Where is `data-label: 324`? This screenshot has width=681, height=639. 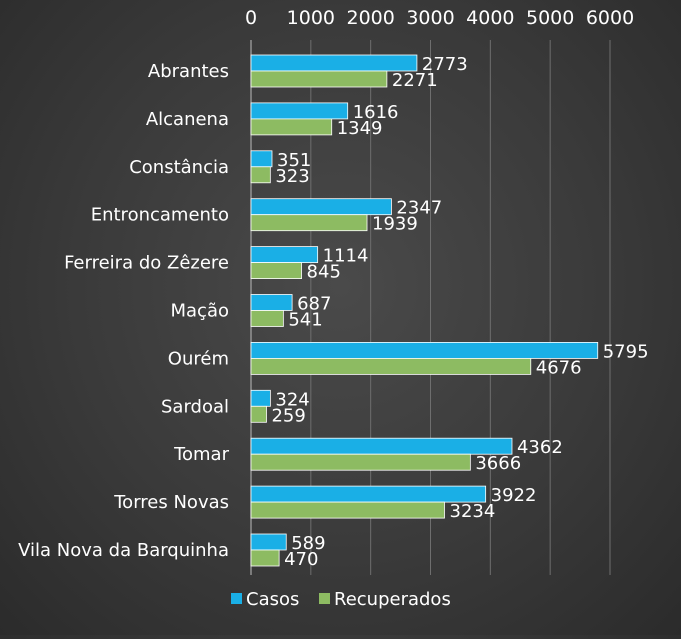 data-label: 324 is located at coordinates (292, 399).